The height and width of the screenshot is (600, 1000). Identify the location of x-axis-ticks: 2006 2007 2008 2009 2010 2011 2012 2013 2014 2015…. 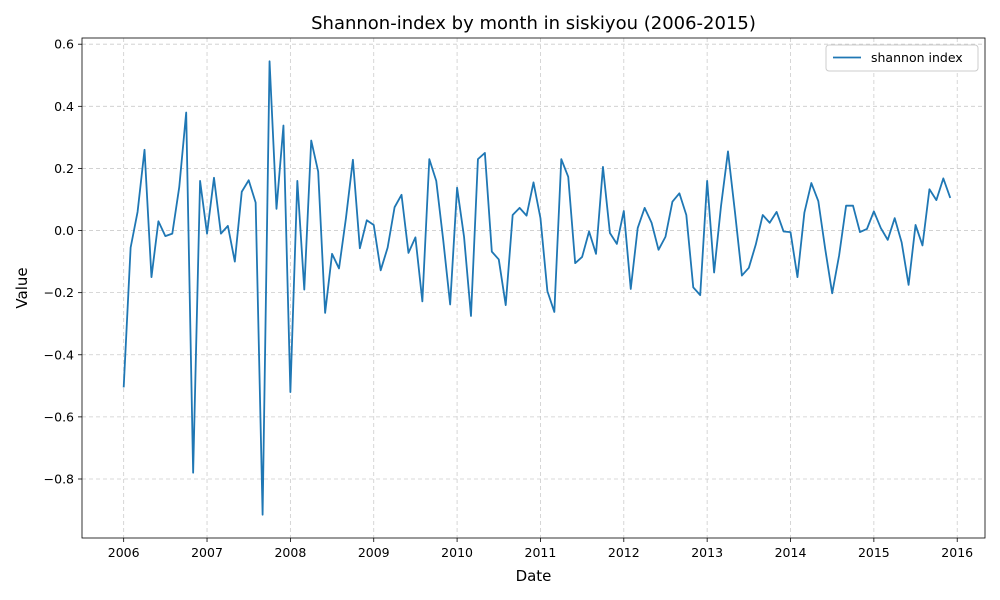
(540, 549).